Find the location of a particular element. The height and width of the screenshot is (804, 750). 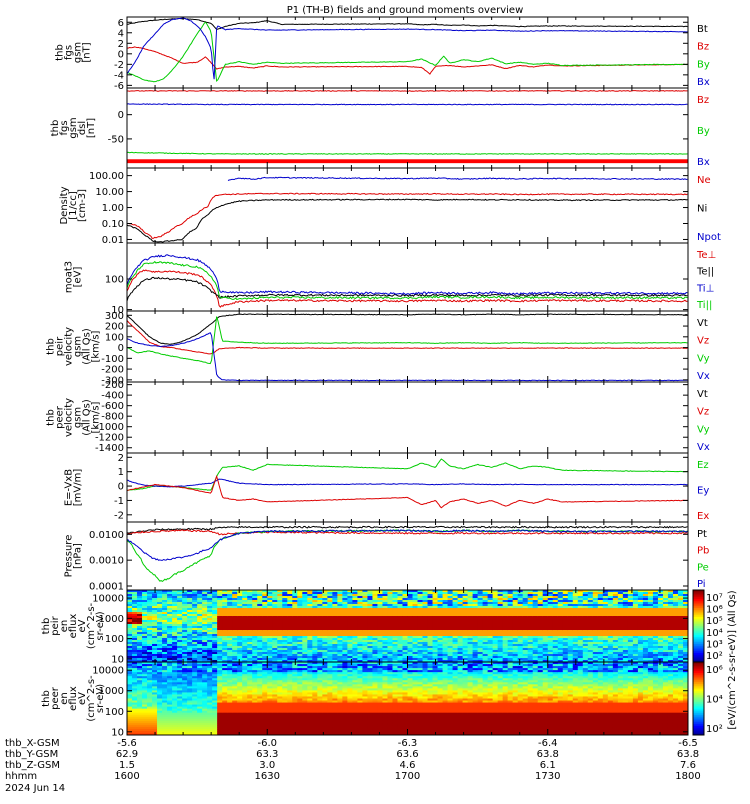

legend-Pi: Pi is located at coordinates (701, 584).